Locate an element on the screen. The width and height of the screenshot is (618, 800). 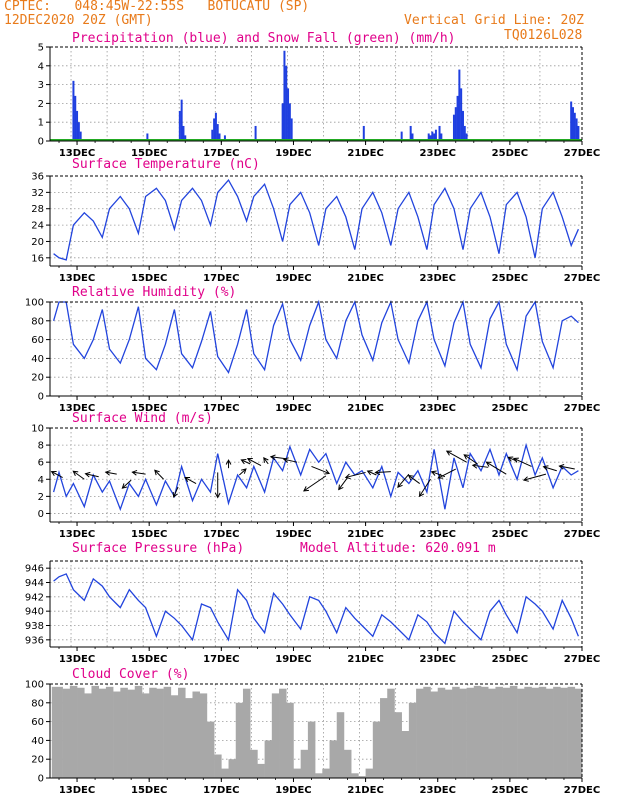
panel-6-ytick-label: 20 is located at coordinates (37, 760).